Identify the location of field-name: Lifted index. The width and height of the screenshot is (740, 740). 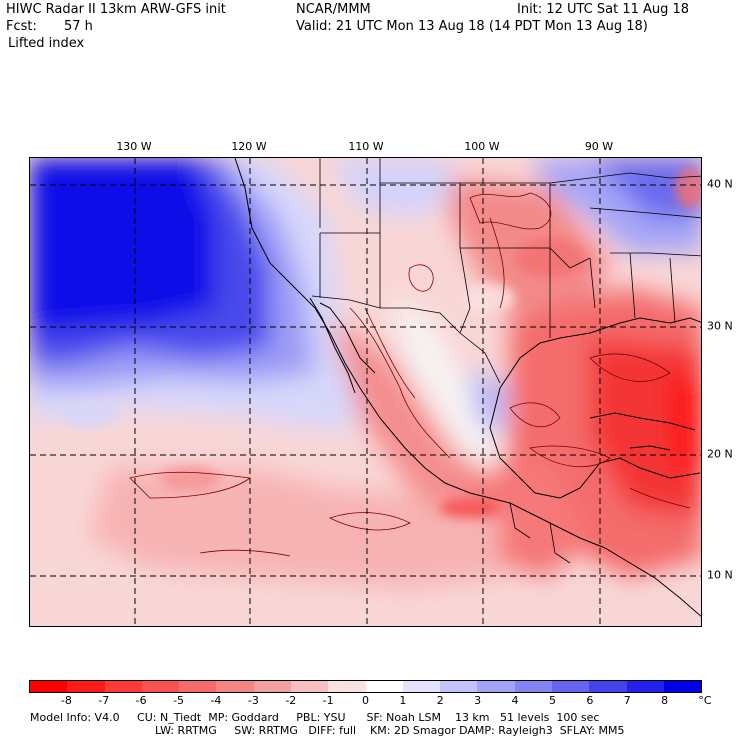
(46, 43).